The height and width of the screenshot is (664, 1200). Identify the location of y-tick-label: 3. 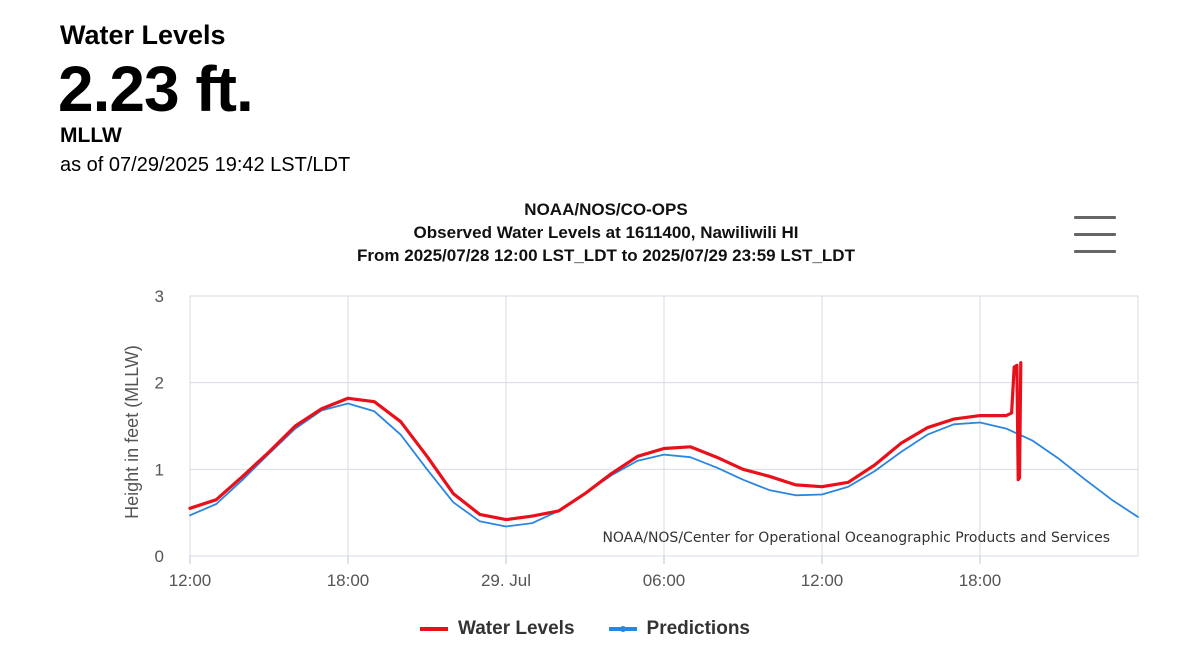
(159, 296).